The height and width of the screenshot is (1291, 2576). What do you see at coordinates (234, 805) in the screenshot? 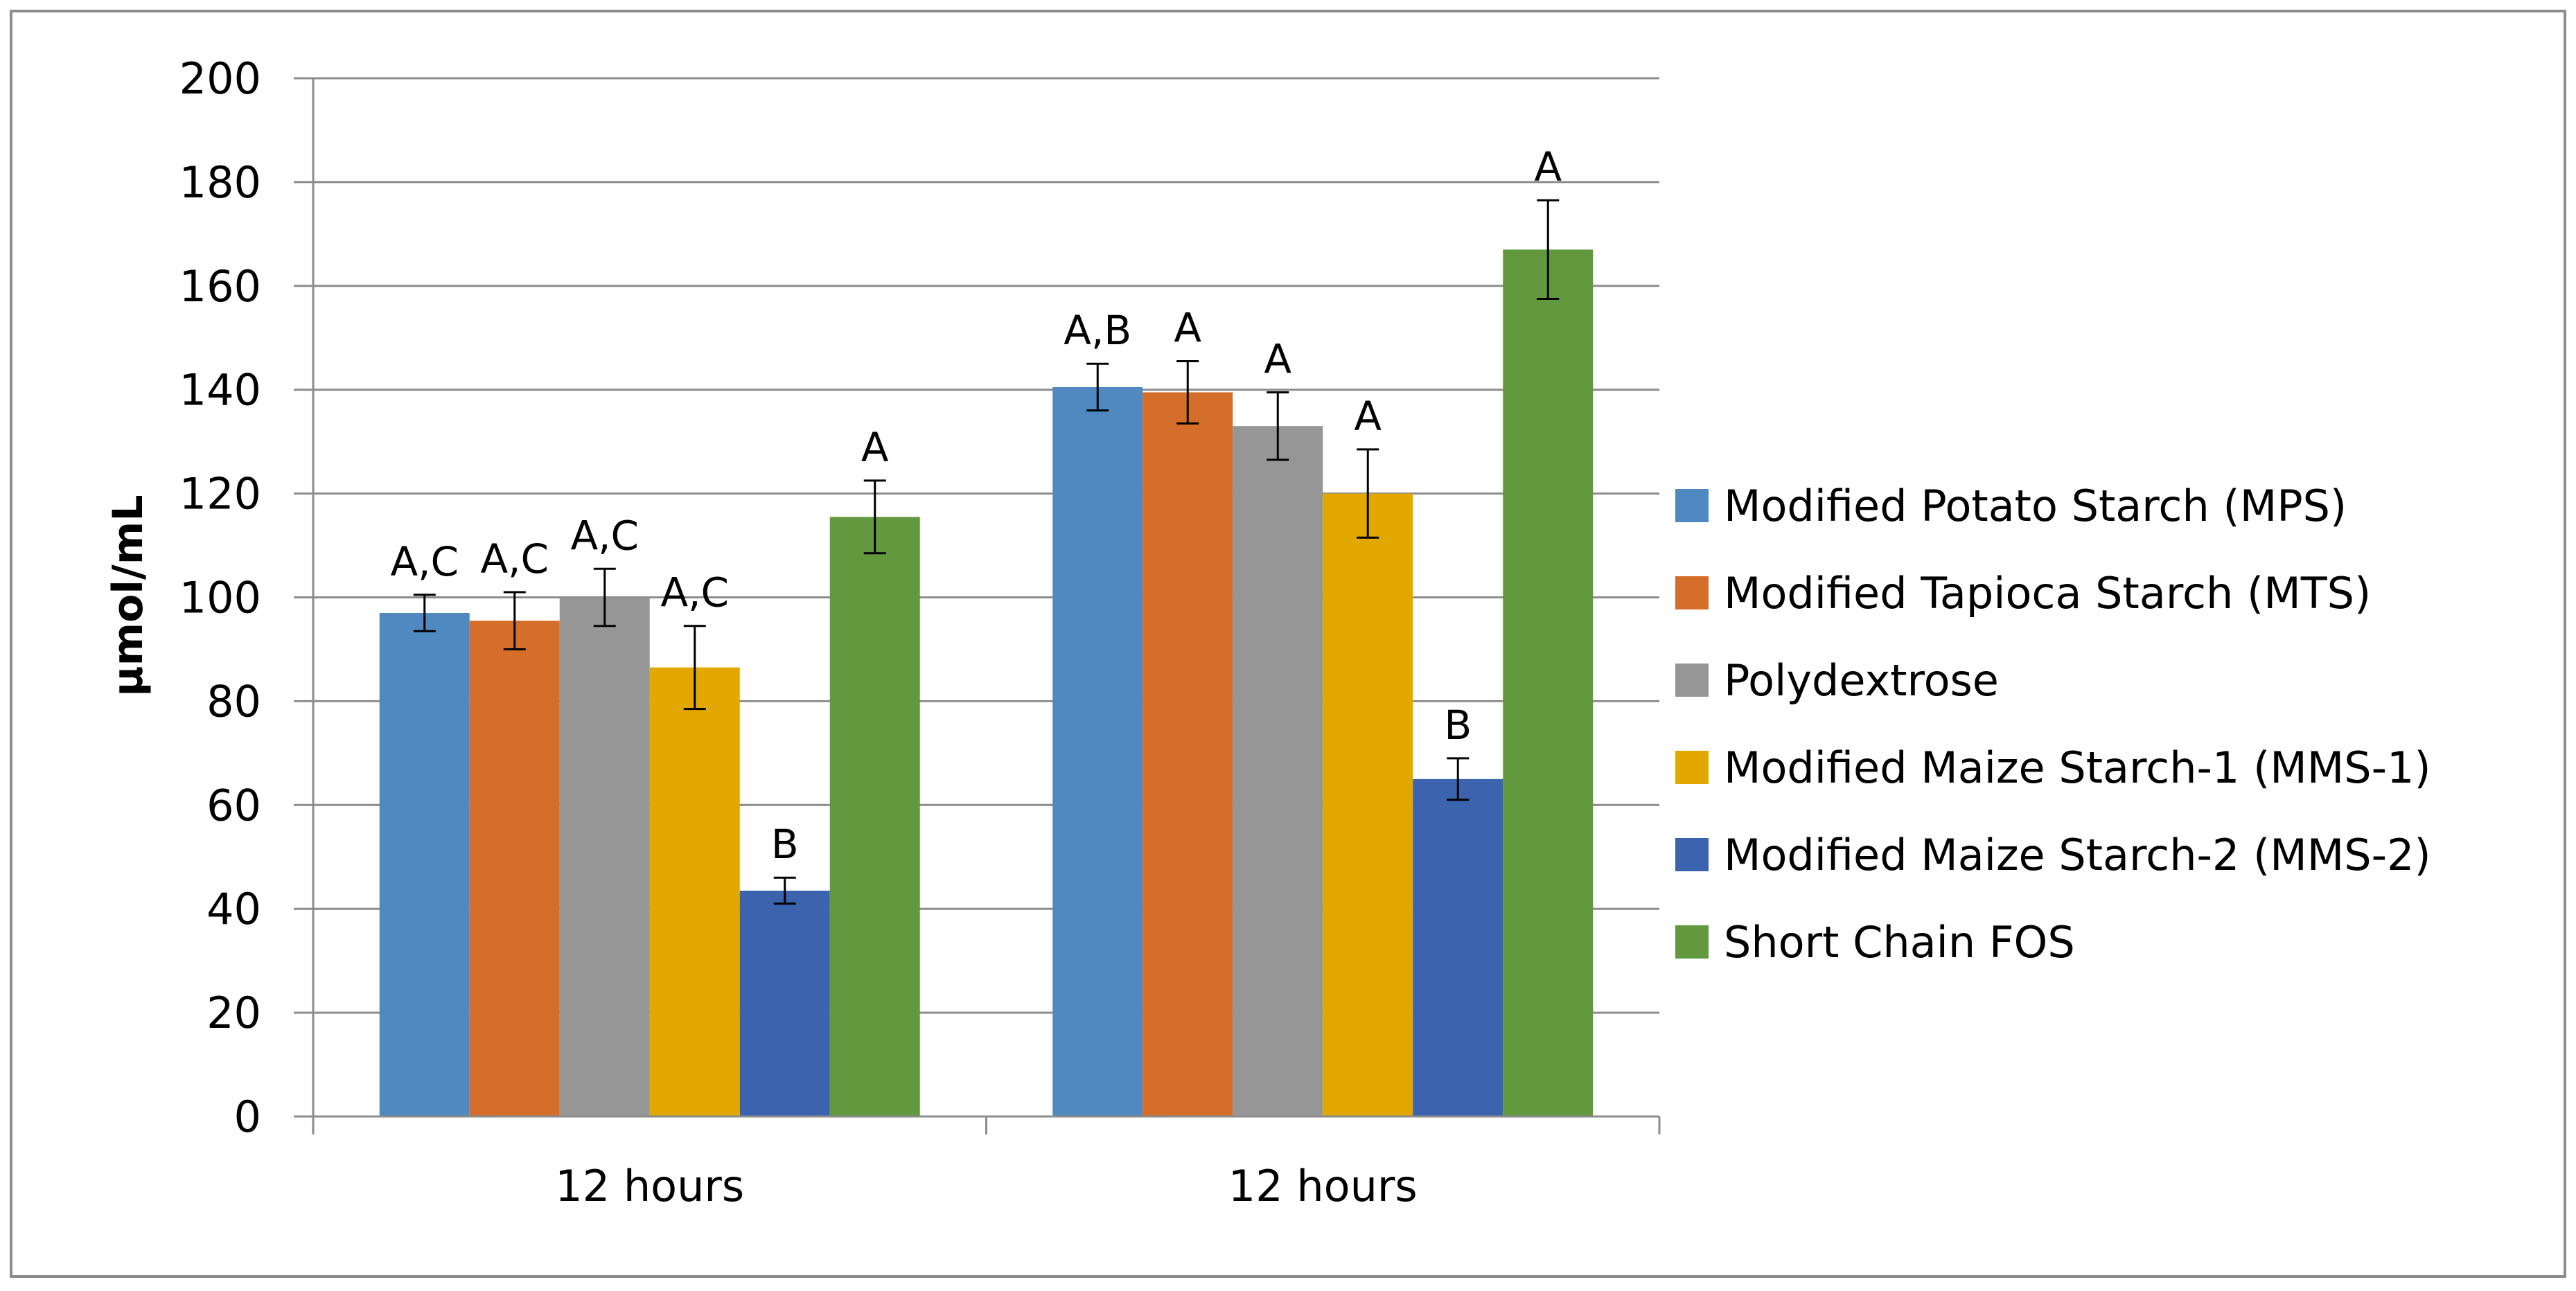
I see `y-tick-label: 60` at bounding box center [234, 805].